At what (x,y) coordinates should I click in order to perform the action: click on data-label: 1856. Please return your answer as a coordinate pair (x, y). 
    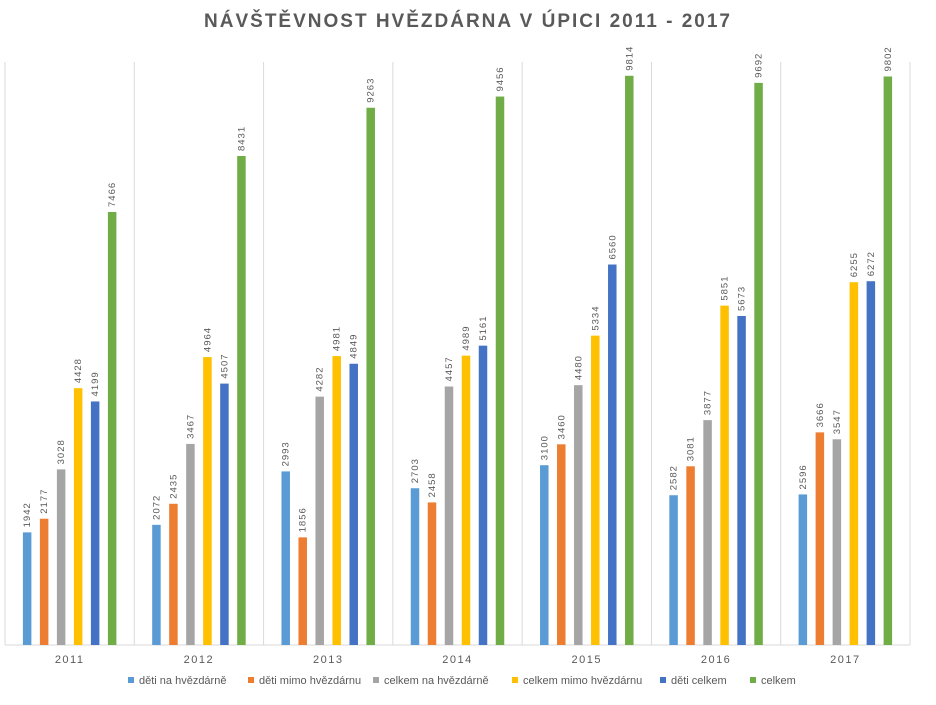
    Looking at the image, I should click on (303, 519).